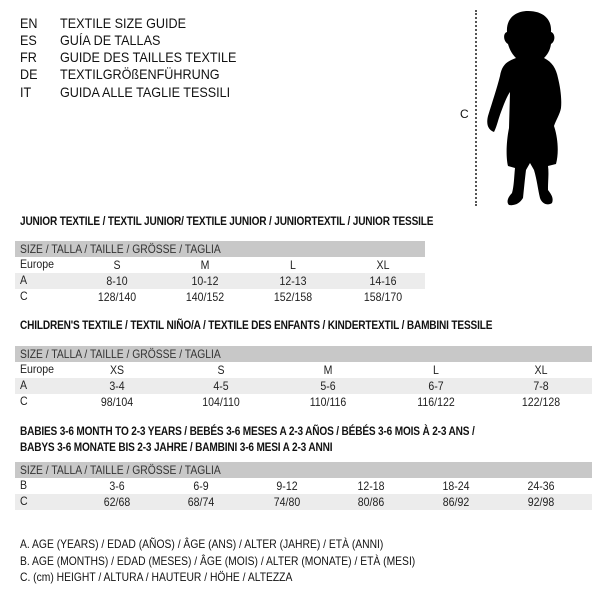  I want to click on table-cell: 80/86, so click(371, 502).